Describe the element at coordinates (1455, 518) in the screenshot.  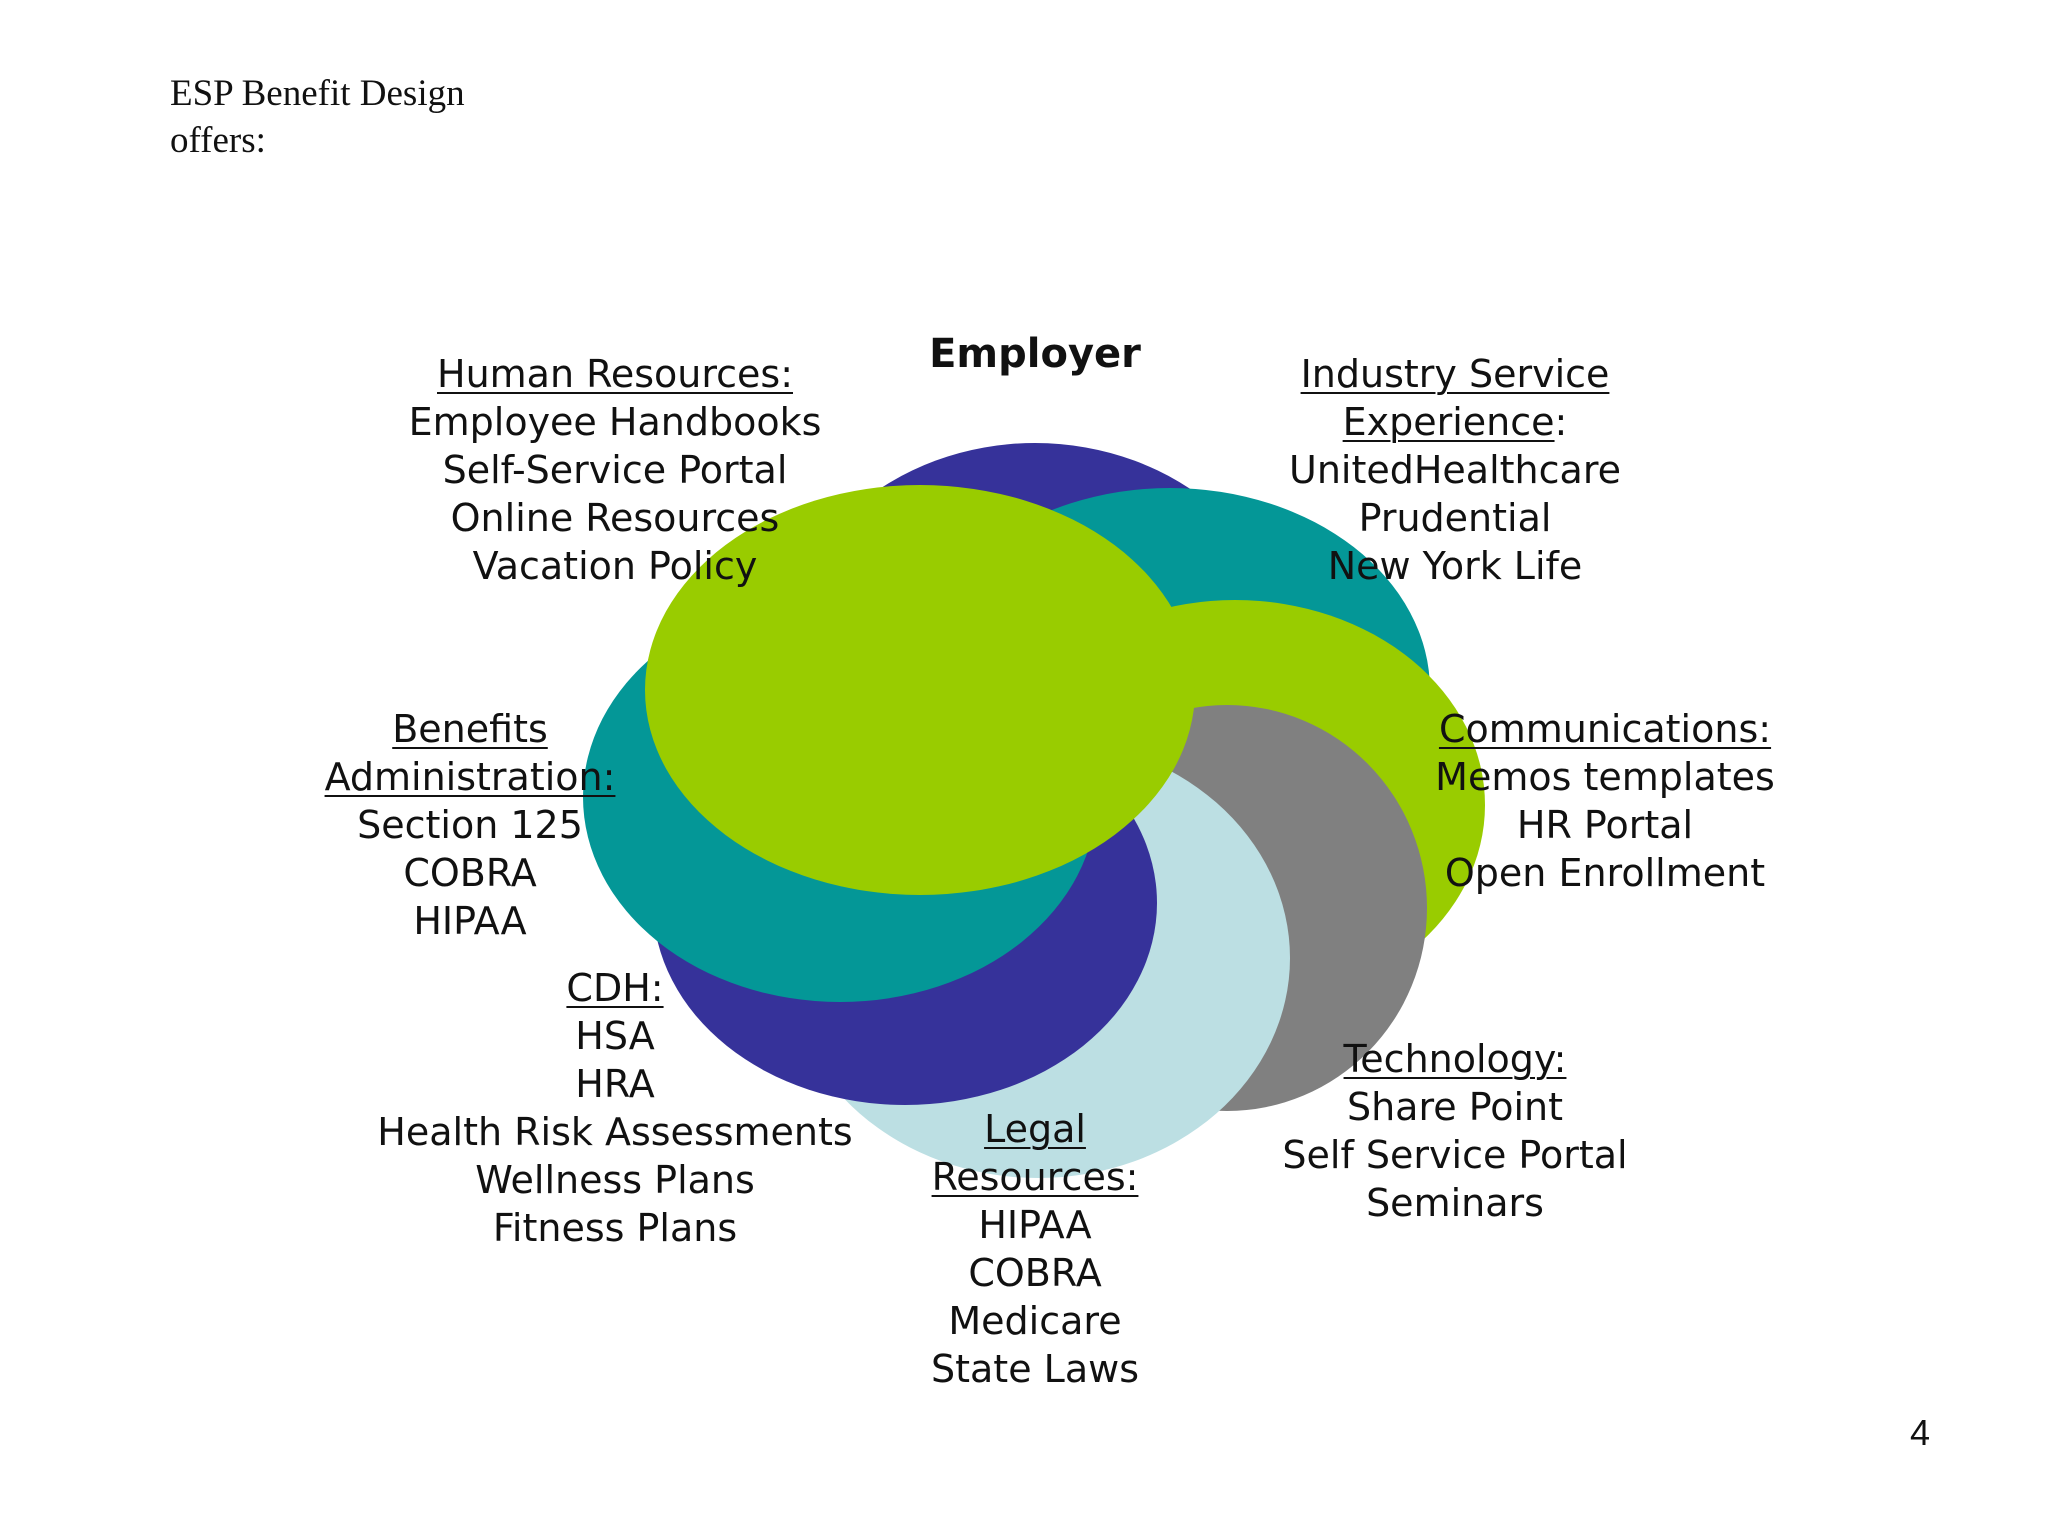
I see `industry-service-item: Prudential` at that location.